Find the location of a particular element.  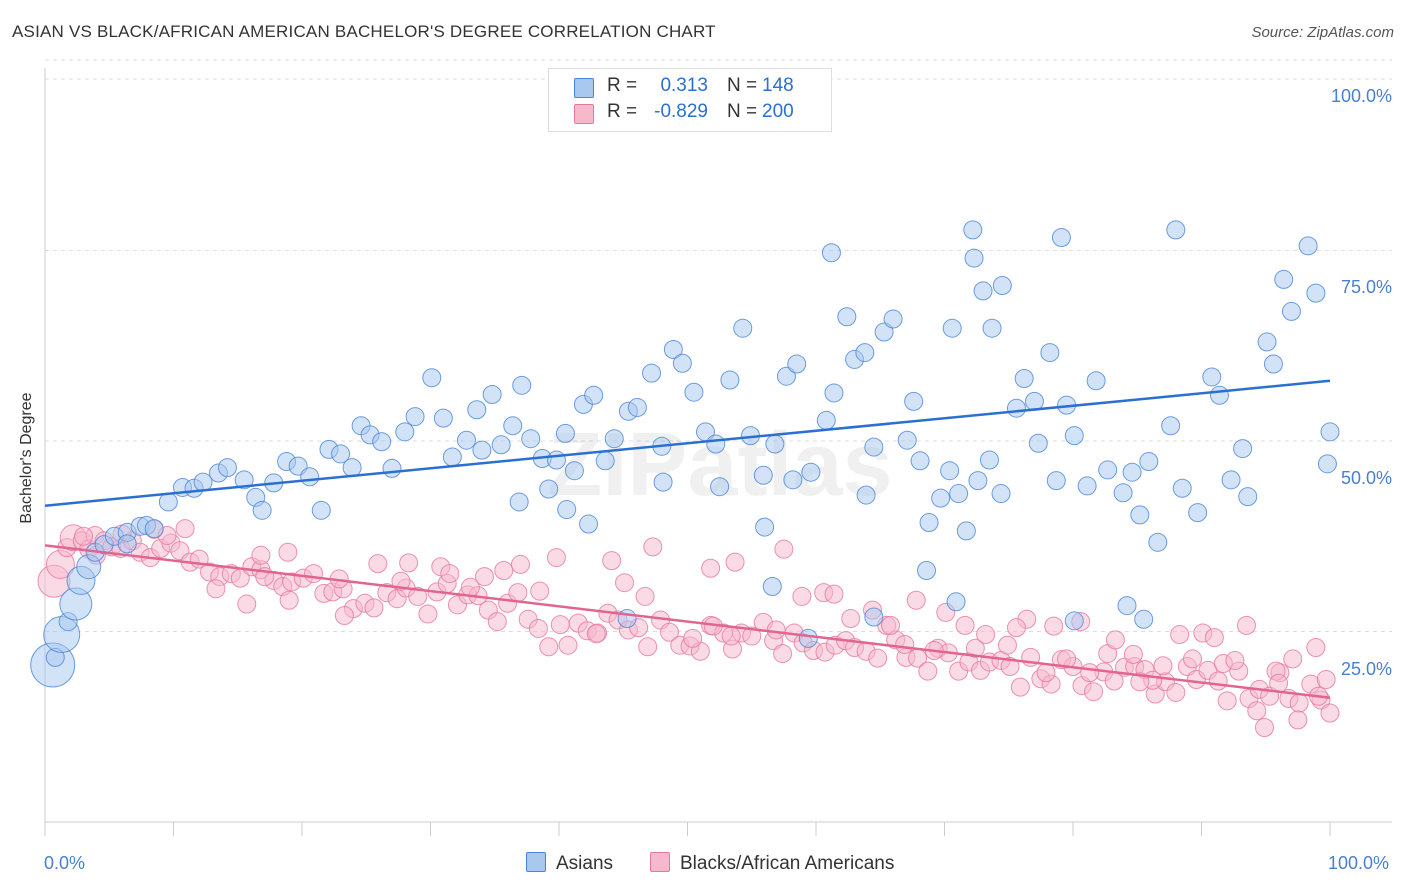

n-label: N = is located at coordinates (742, 111).